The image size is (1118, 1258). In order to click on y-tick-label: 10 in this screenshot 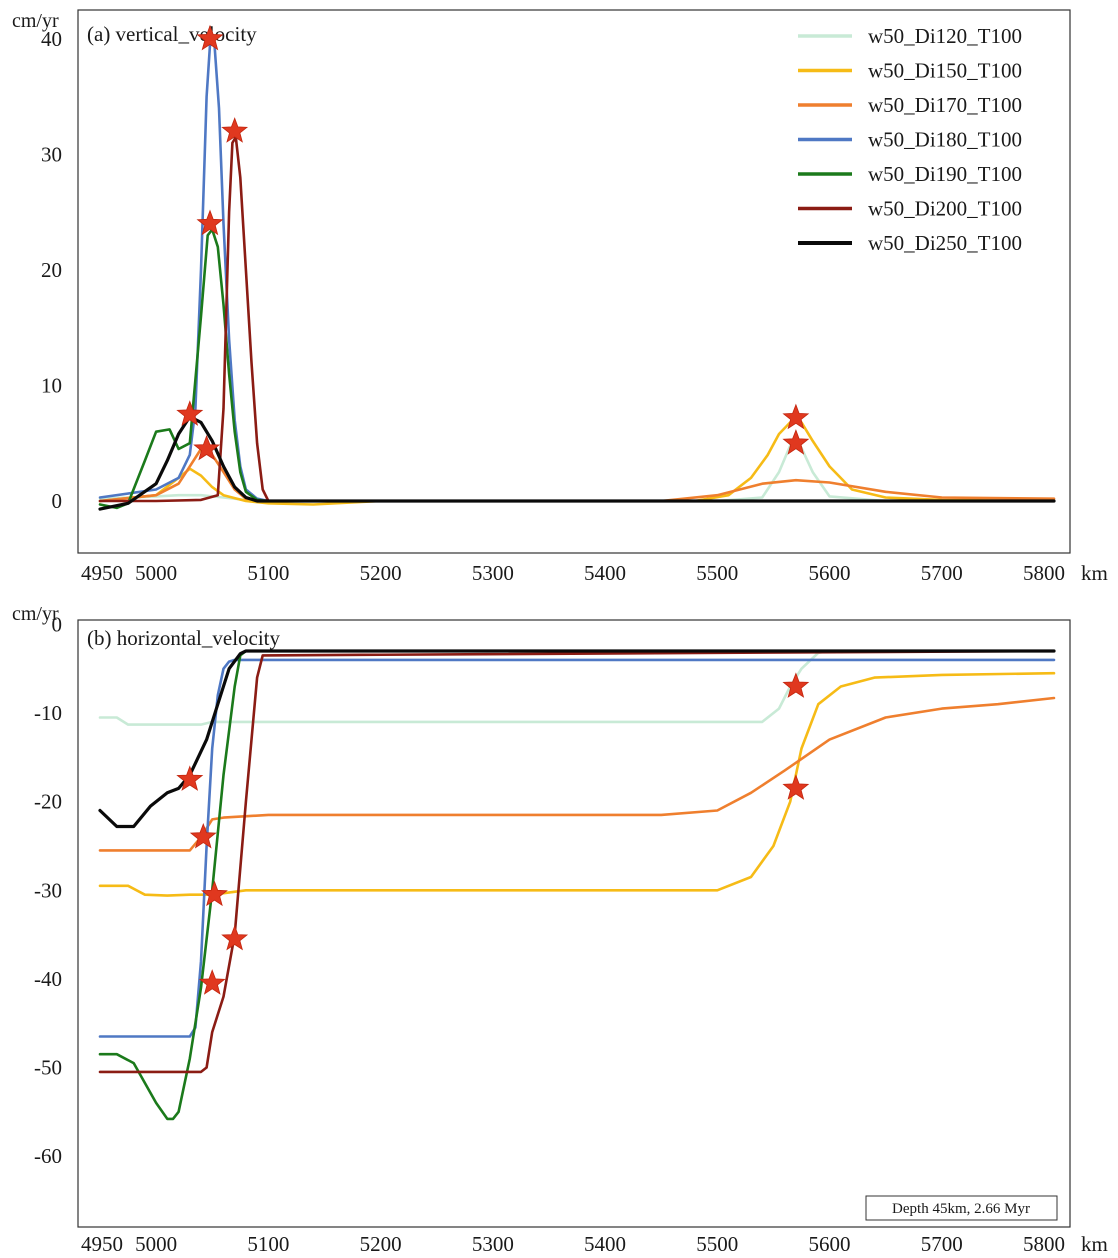, I will do `click(51, 385)`.